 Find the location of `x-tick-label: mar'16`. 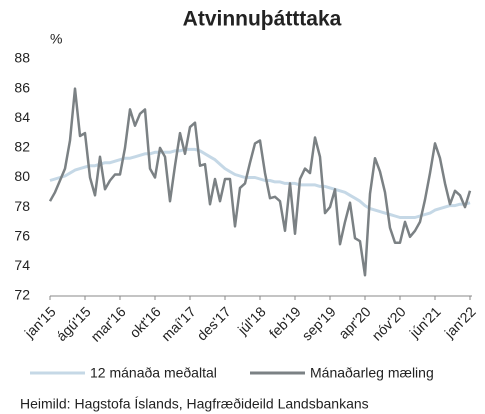

x-tick-label: mar'16 is located at coordinates (107, 323).